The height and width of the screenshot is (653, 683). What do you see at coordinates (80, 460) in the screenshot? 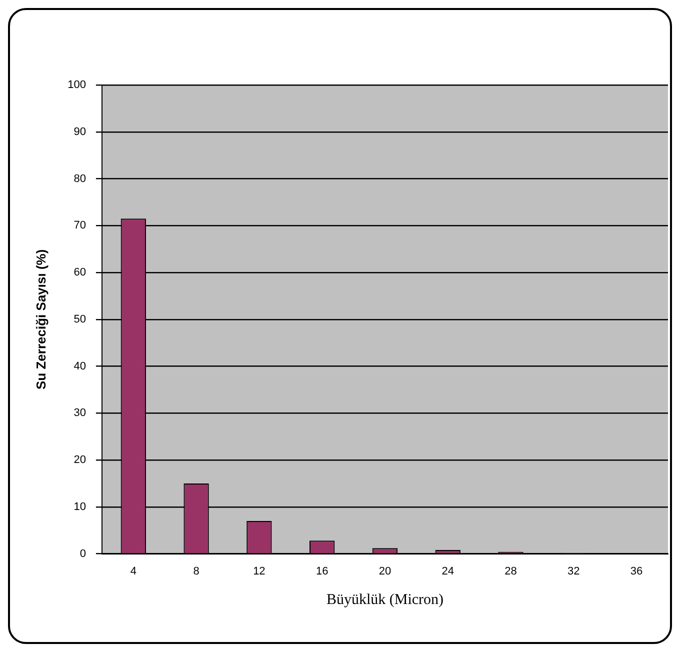
I see `y-tick-label: 20` at bounding box center [80, 460].